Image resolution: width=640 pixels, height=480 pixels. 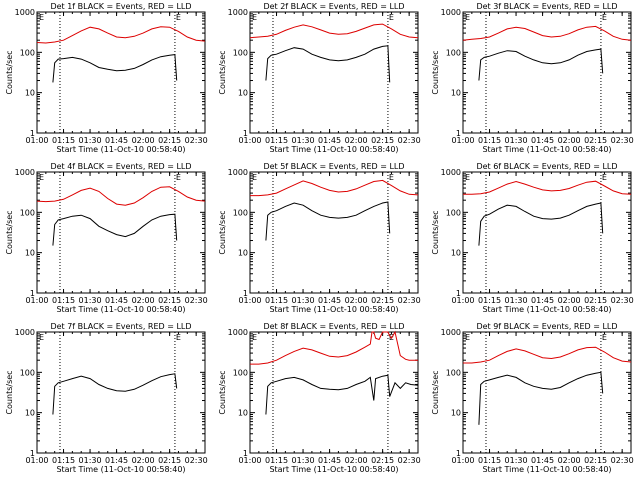 What do you see at coordinates (333, 6) in the screenshot?
I see `chart-title: Det 2f BLACK = Events, RED = LLD` at bounding box center [333, 6].